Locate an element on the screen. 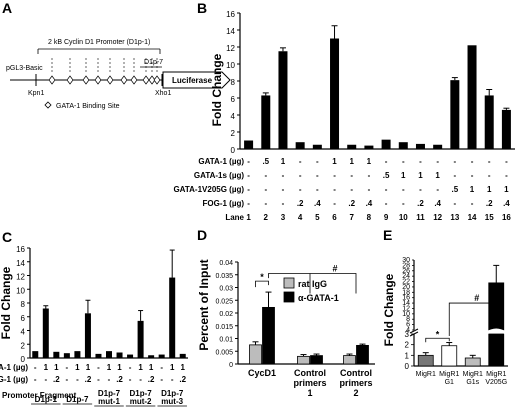  panel-b-condition-value: 5 is located at coordinates (317, 217).